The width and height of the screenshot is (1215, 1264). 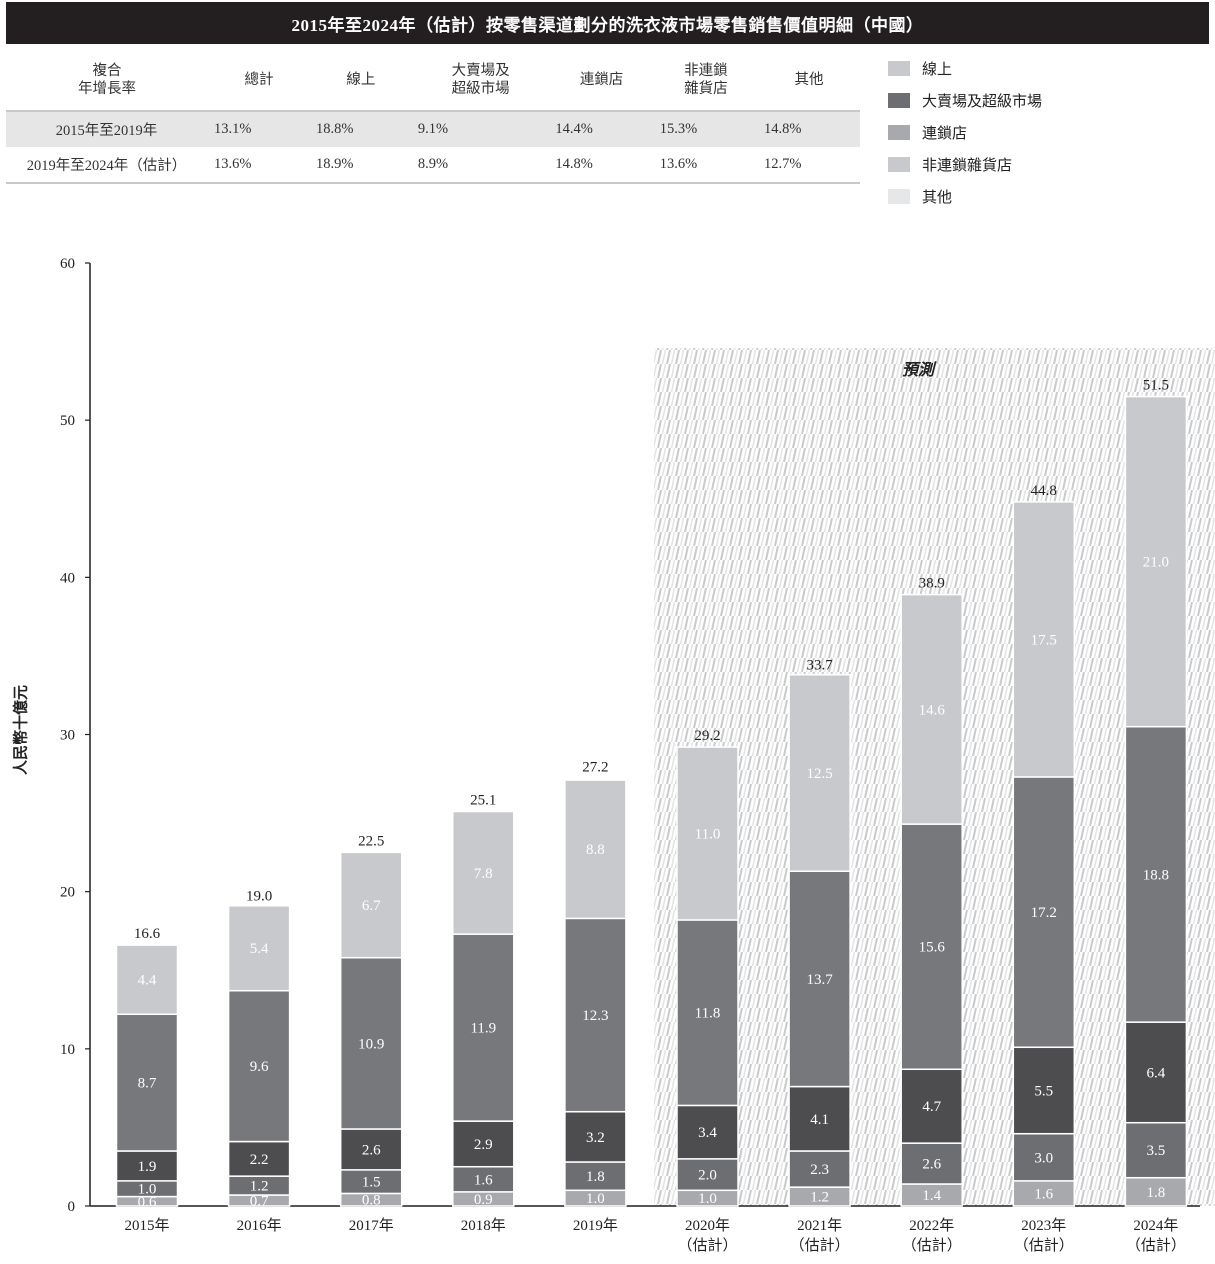 What do you see at coordinates (931, 1196) in the screenshot?
I see `segment-value-label: 1.4` at bounding box center [931, 1196].